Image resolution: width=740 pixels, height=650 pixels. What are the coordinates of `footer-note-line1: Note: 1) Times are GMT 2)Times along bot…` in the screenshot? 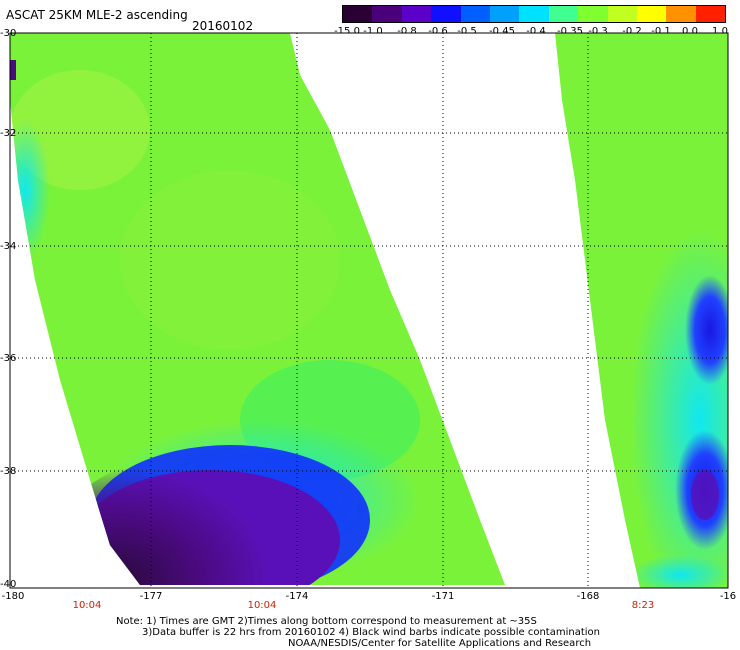 It's located at (326, 621).